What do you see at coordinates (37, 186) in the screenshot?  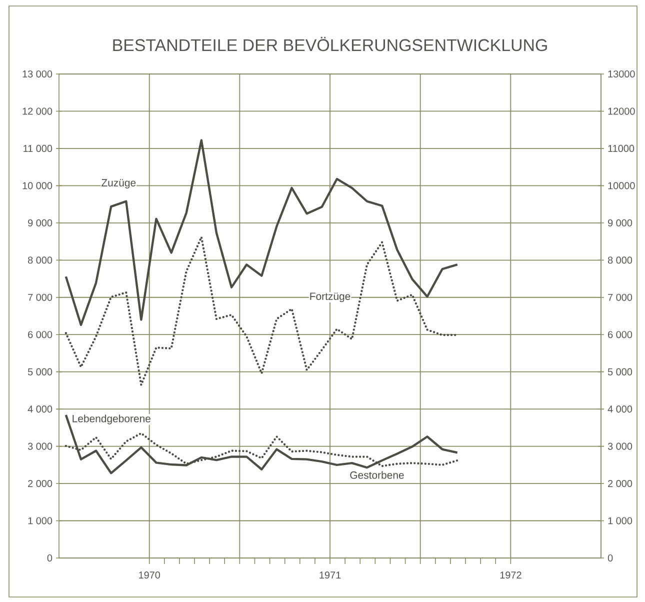 I see `y-tick-label: 10 000` at bounding box center [37, 186].